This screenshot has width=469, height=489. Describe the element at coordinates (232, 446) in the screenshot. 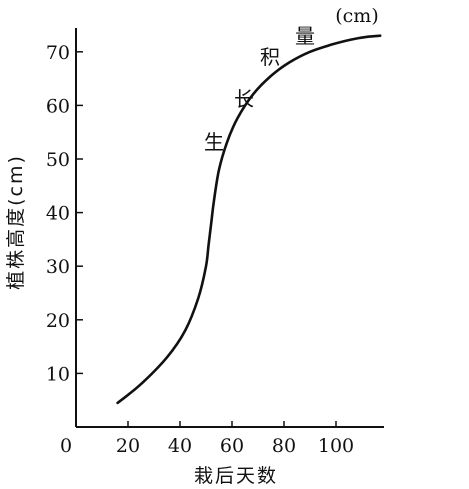

I see `x-tick-label: 60` at that location.